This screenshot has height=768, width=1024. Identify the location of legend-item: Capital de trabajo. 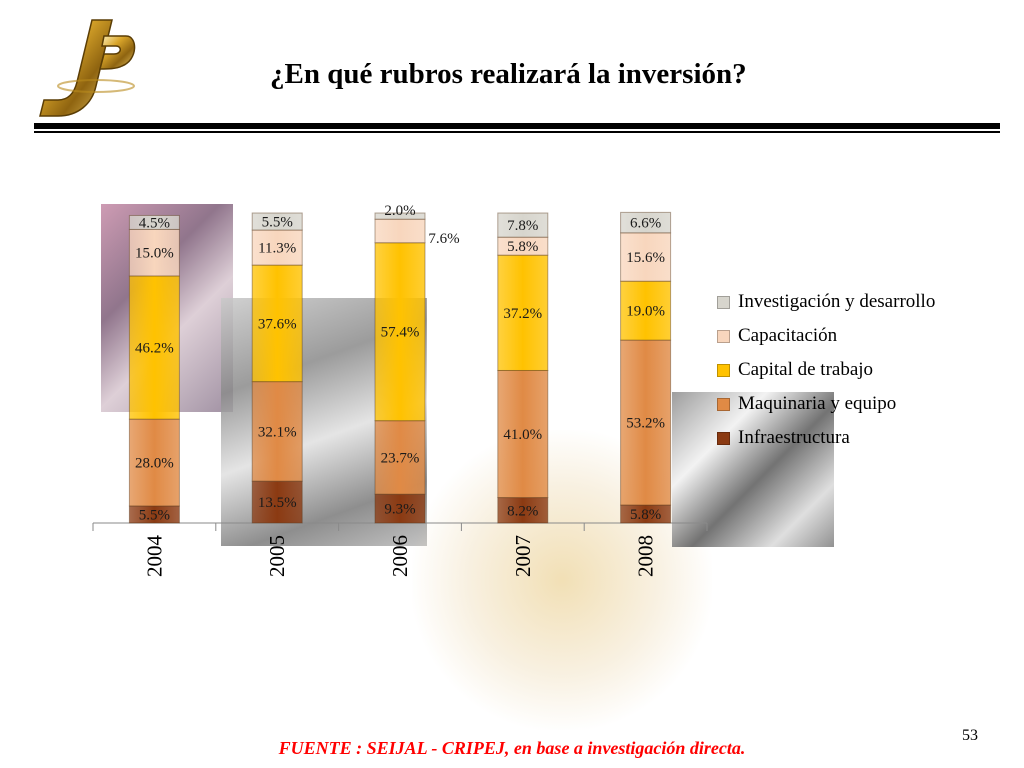
(826, 370).